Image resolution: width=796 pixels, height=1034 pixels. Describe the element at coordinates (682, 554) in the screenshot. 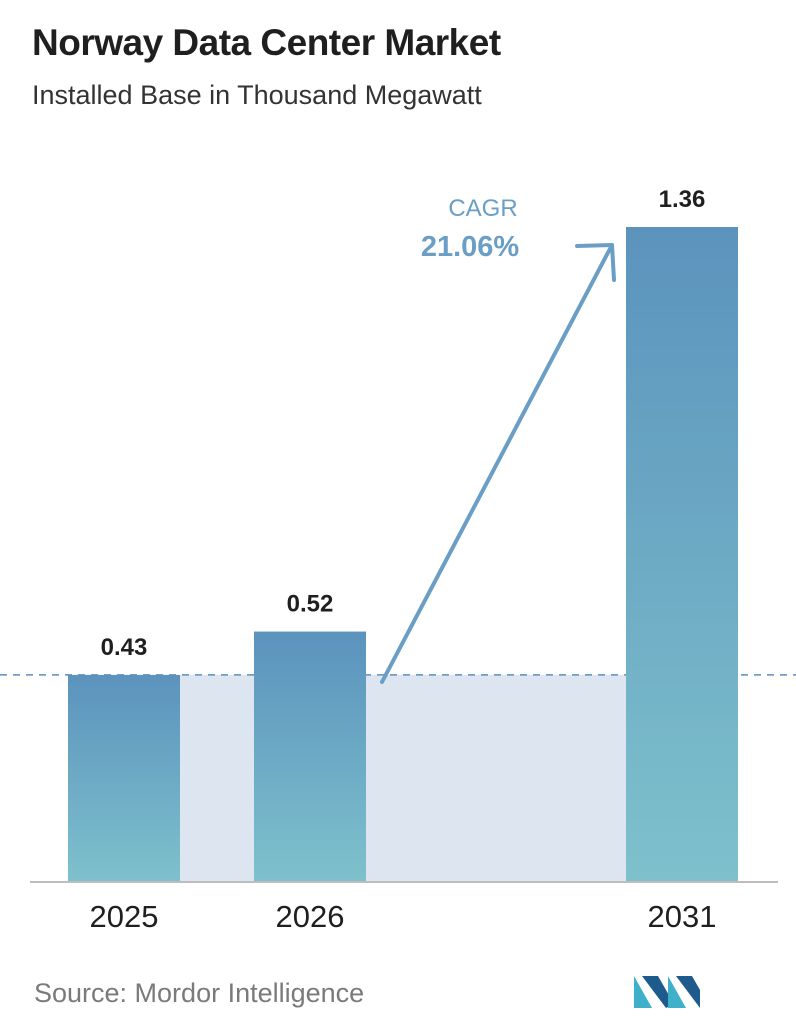

I see `bar-2031` at that location.